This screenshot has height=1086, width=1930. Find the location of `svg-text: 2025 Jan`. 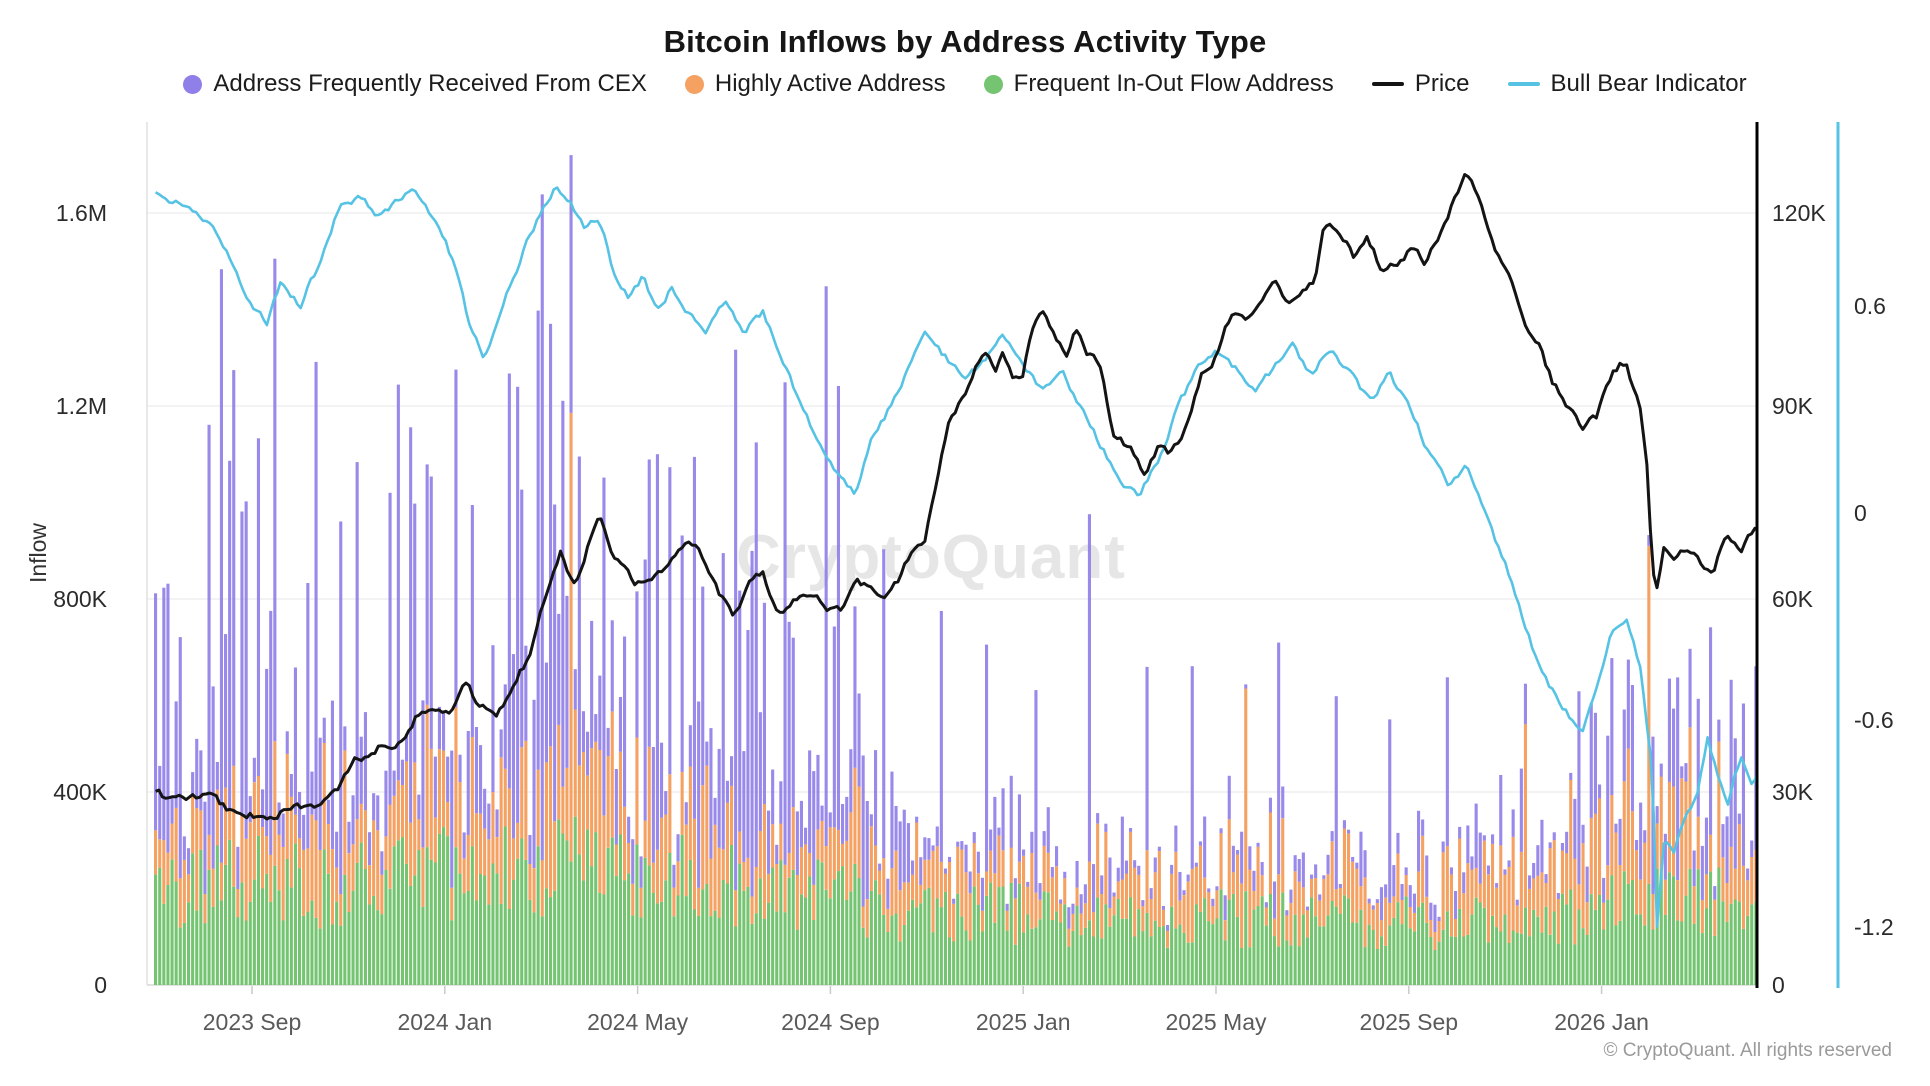

svg-text: 2025 Jan is located at coordinates (1023, 1022).